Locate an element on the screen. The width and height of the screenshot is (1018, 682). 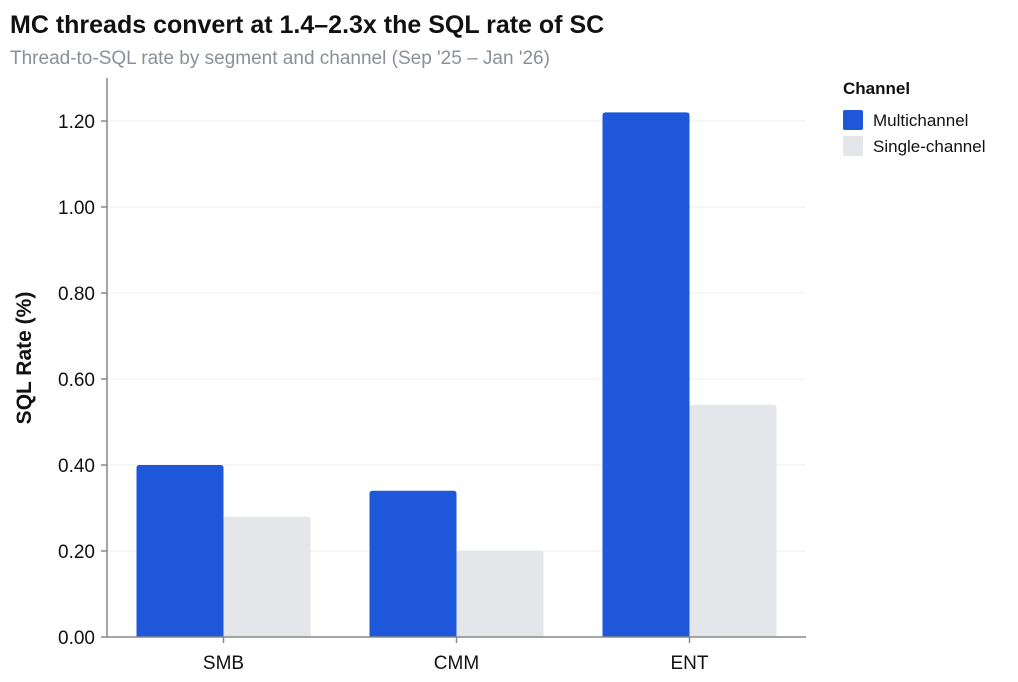
x-tick-label: CMM is located at coordinates (456, 663).